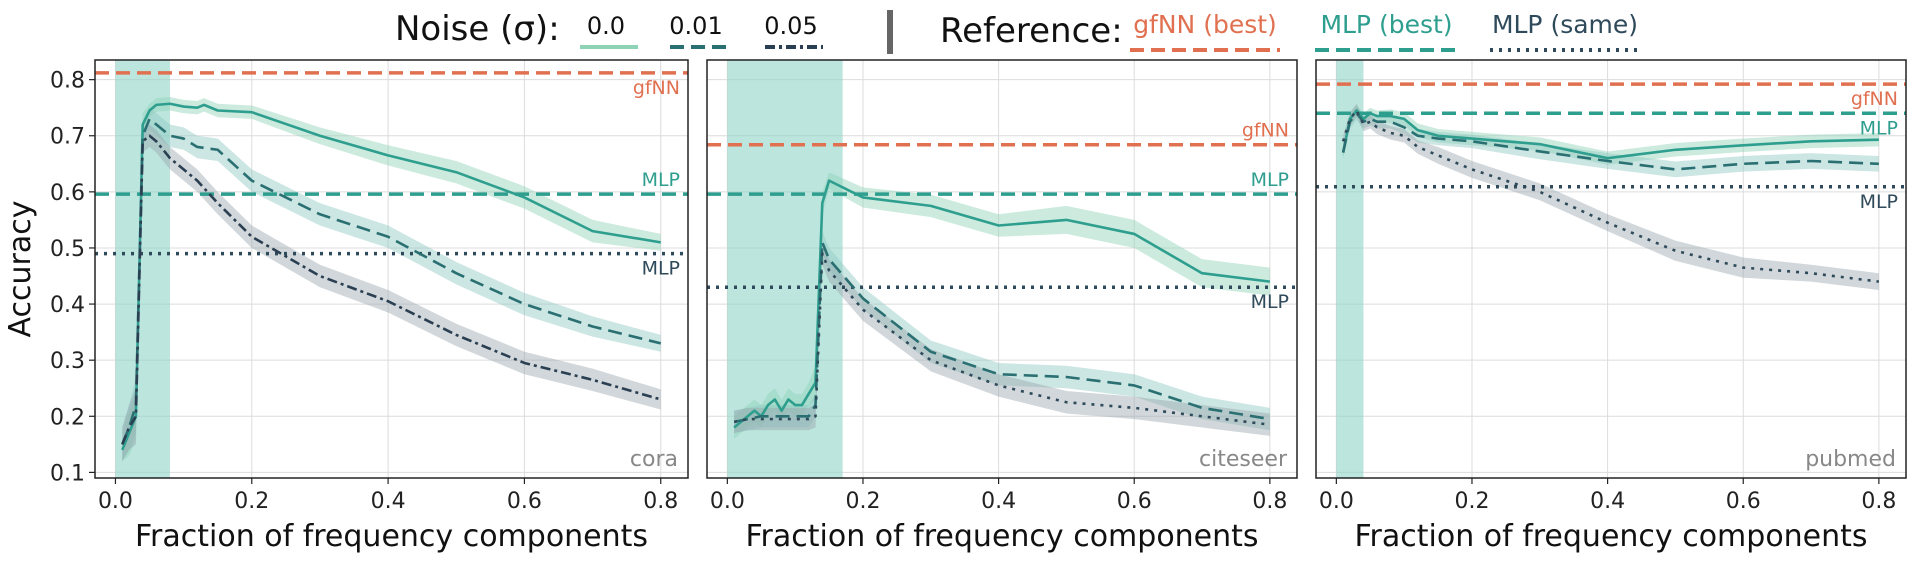  I want to click on legend-noise-label: 0.05, so click(790, 26).